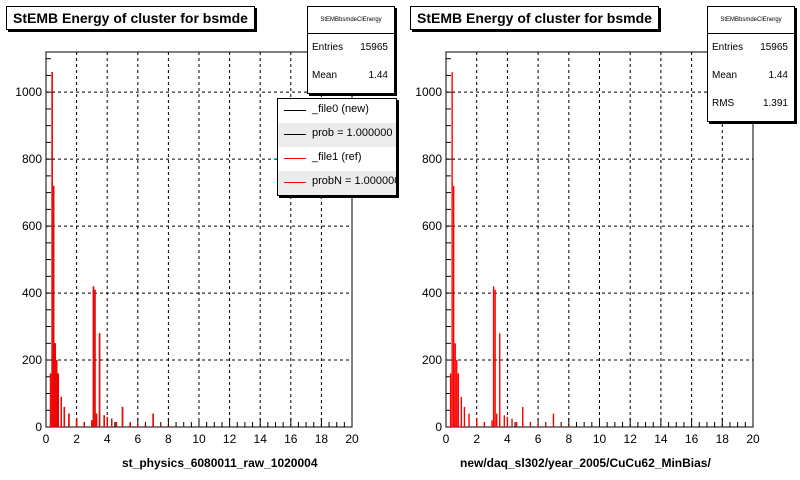 This screenshot has width=800, height=480. What do you see at coordinates (585, 463) in the screenshot?
I see `right-x-axis-label: new/daq_sl302/year_2005/CuCu62_MinBias/` at bounding box center [585, 463].